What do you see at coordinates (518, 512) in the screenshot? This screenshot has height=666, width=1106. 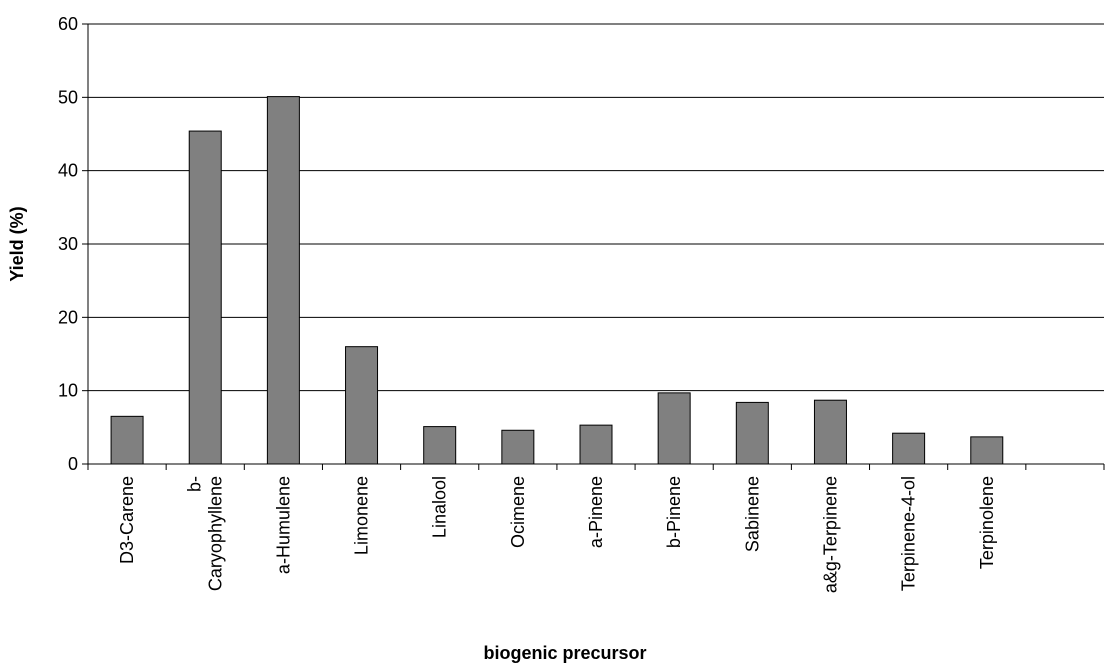 I see `x-tick-label: Ocimene` at bounding box center [518, 512].